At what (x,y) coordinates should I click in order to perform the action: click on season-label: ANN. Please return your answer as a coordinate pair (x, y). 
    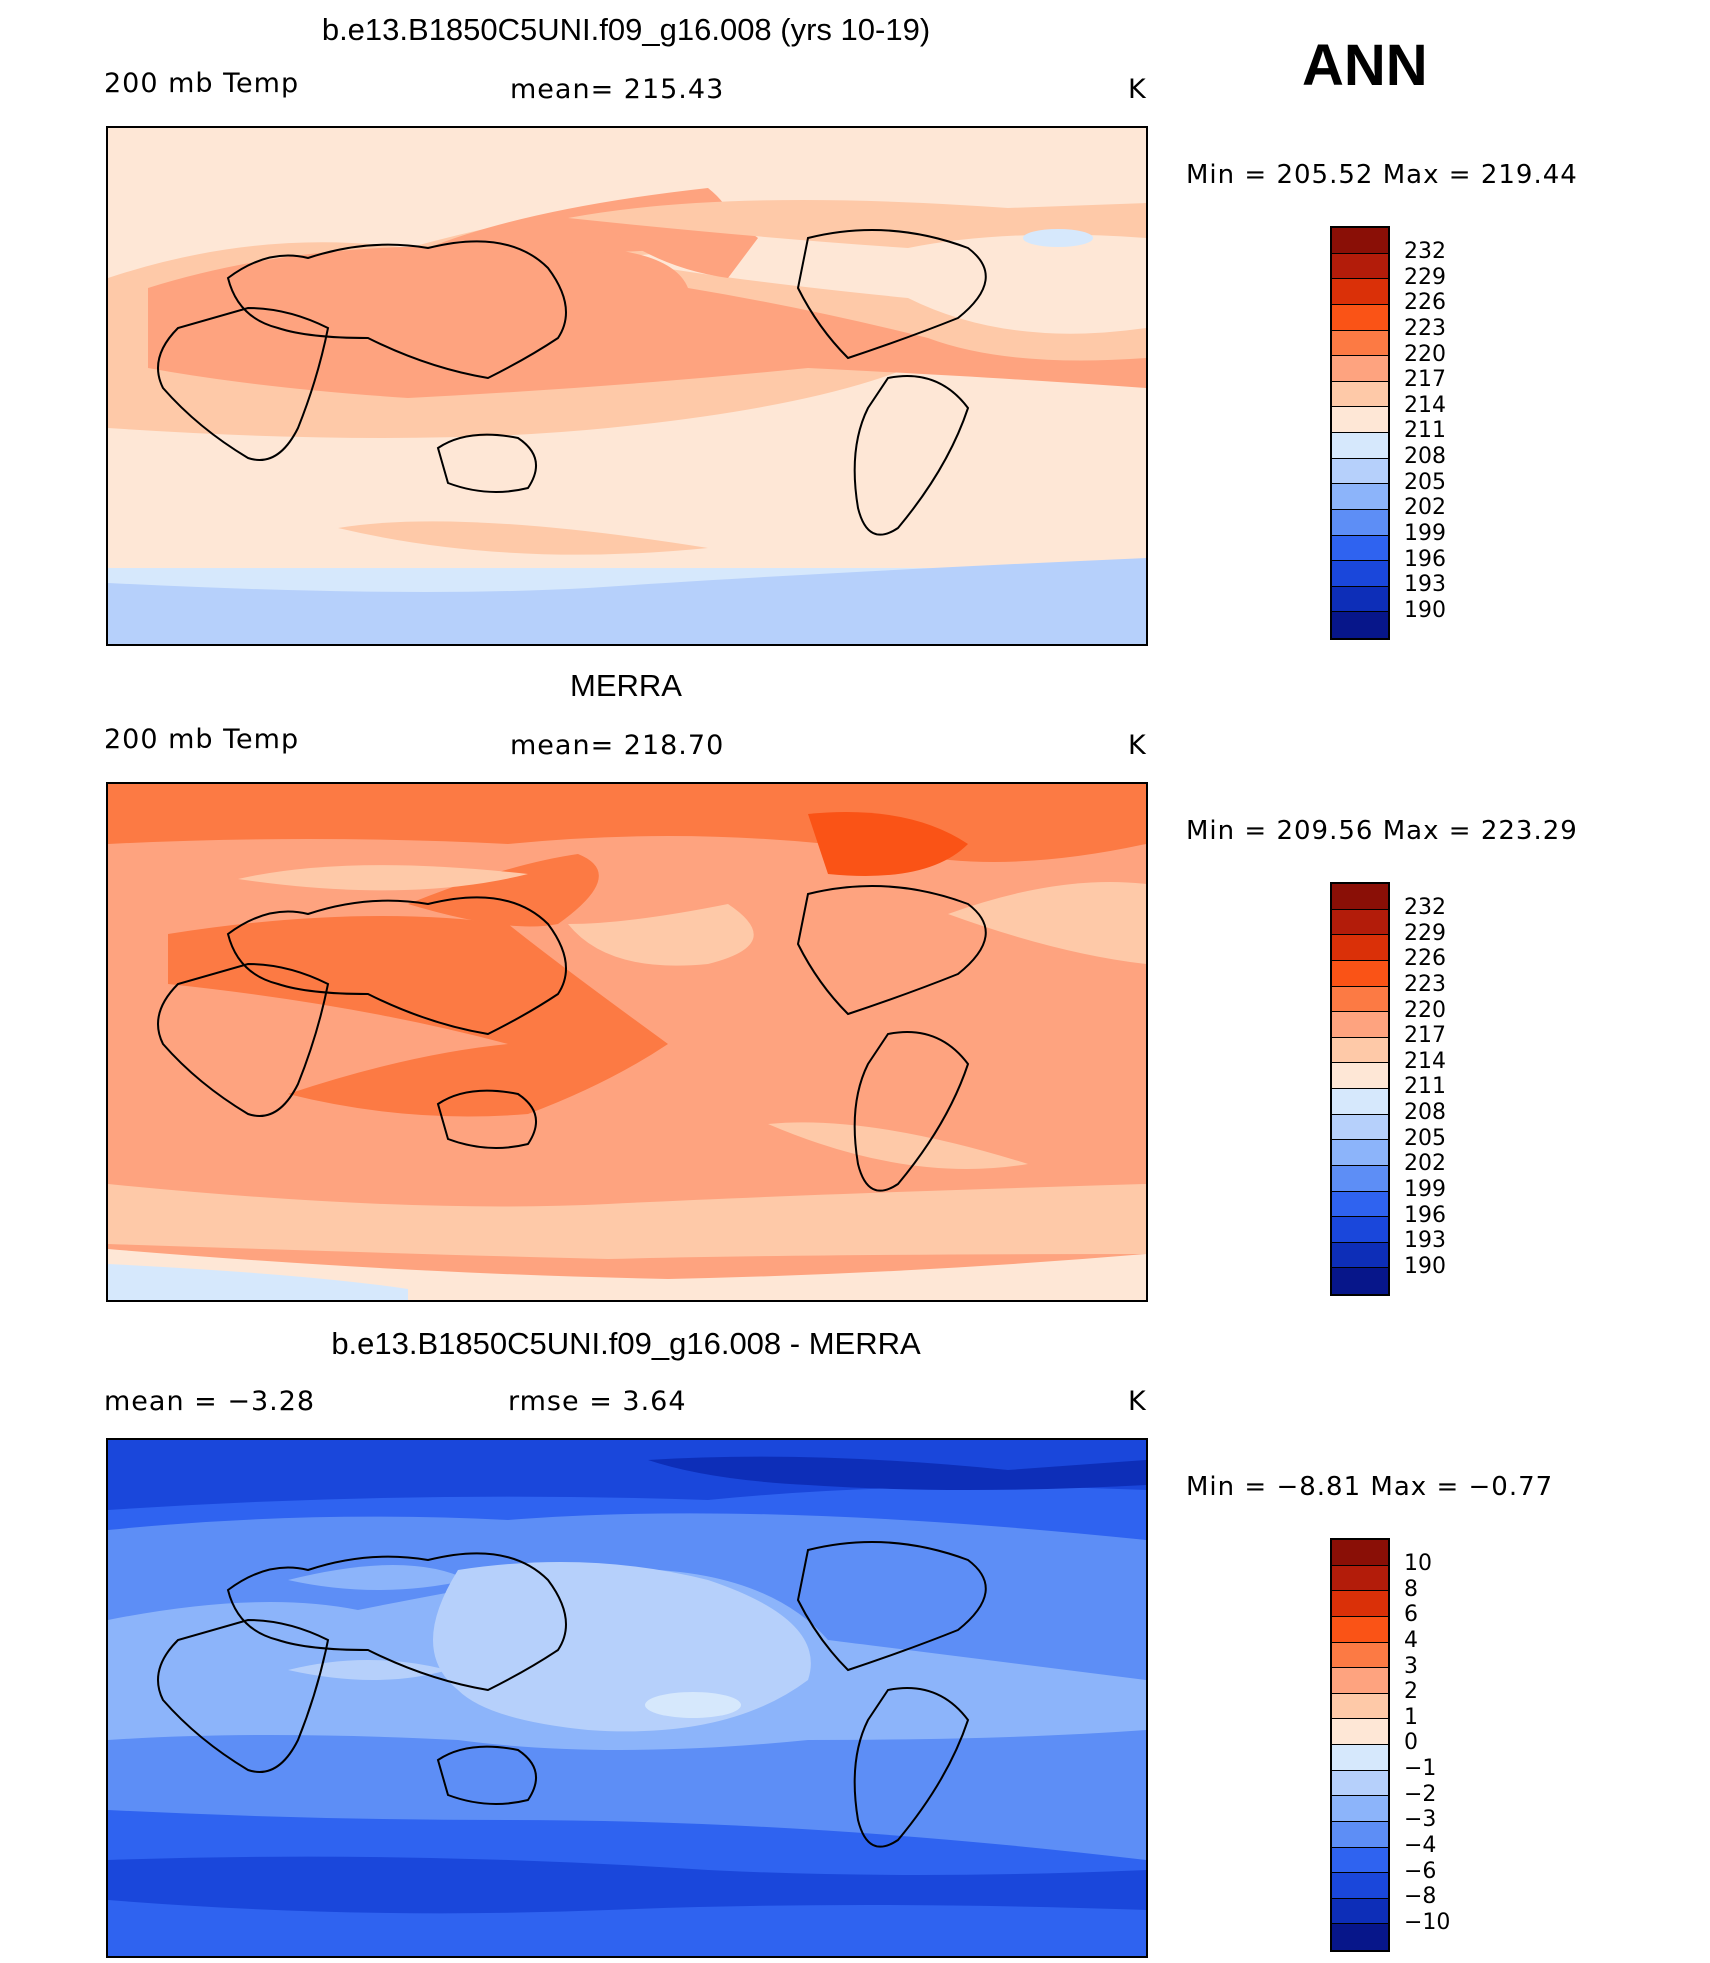
    Looking at the image, I should click on (1365, 65).